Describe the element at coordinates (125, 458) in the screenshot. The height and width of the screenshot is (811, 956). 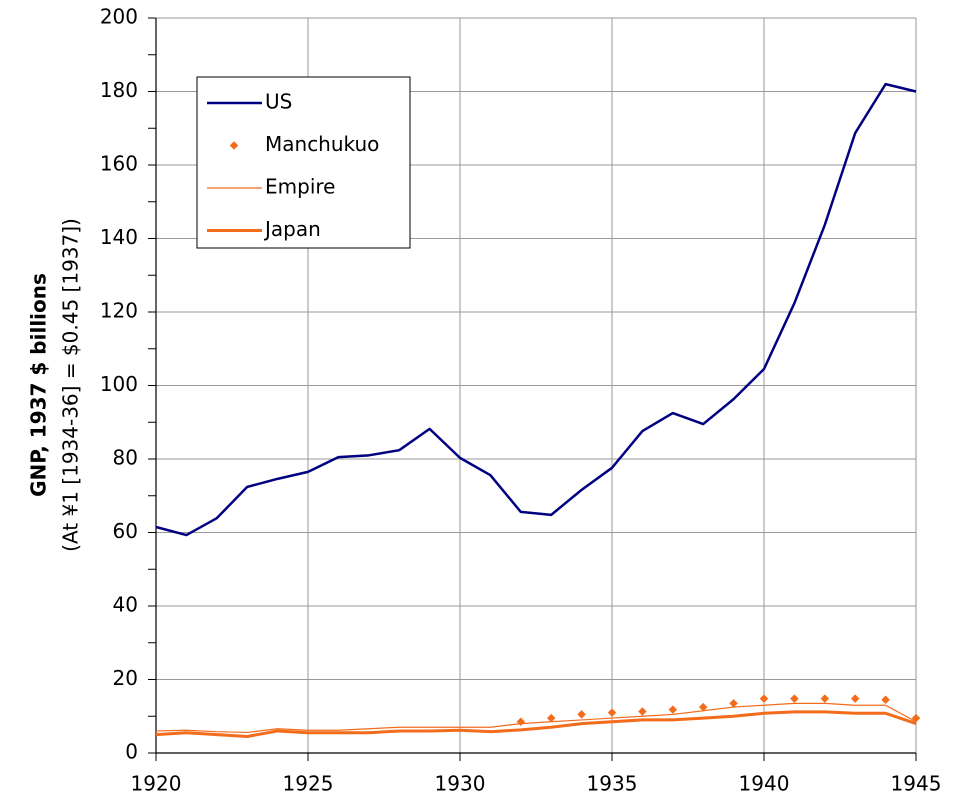
I see `y-tick-label: 80` at that location.